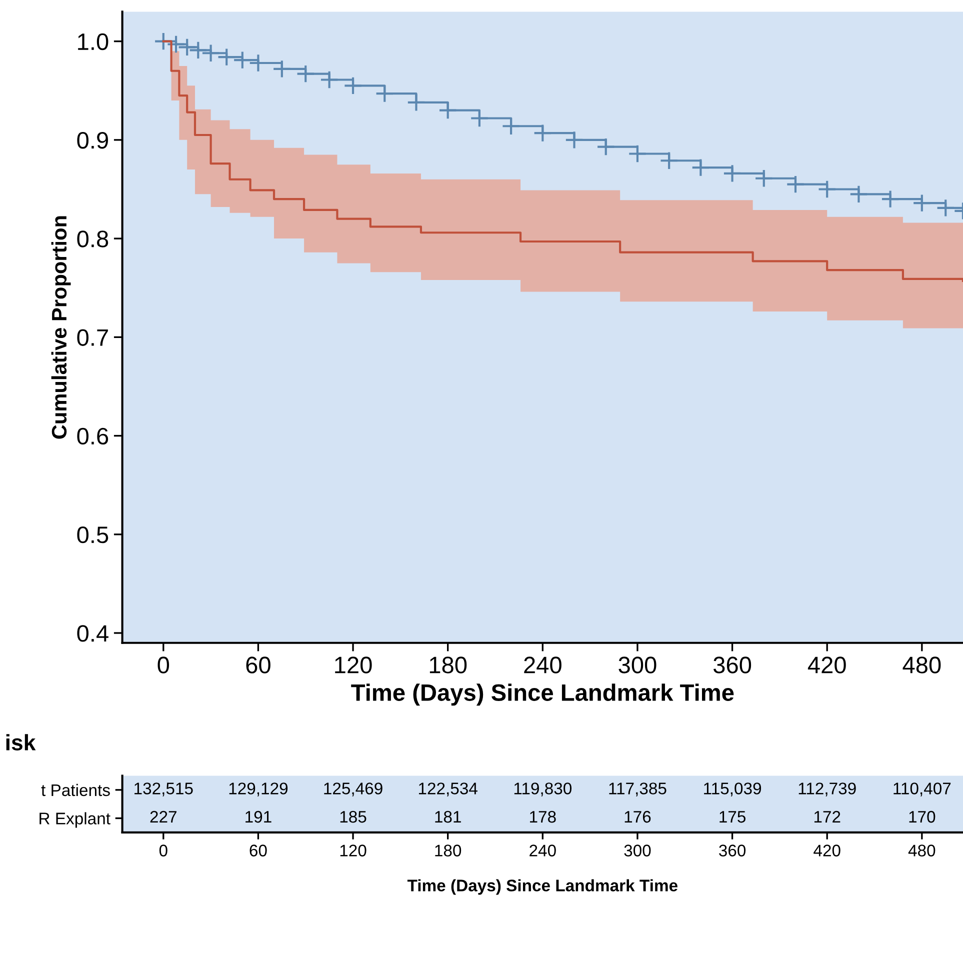 This screenshot has width=963, height=977. What do you see at coordinates (353, 789) in the screenshot?
I see `data-label: 125,469` at bounding box center [353, 789].